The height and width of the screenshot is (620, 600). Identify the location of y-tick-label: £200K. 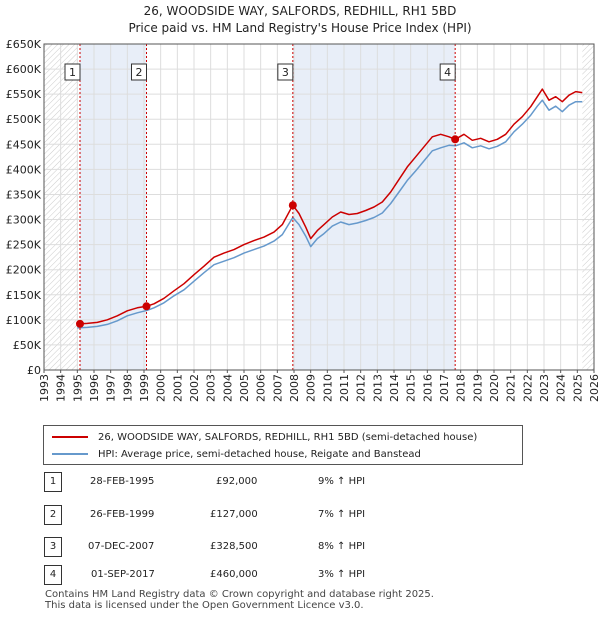
(24, 270).